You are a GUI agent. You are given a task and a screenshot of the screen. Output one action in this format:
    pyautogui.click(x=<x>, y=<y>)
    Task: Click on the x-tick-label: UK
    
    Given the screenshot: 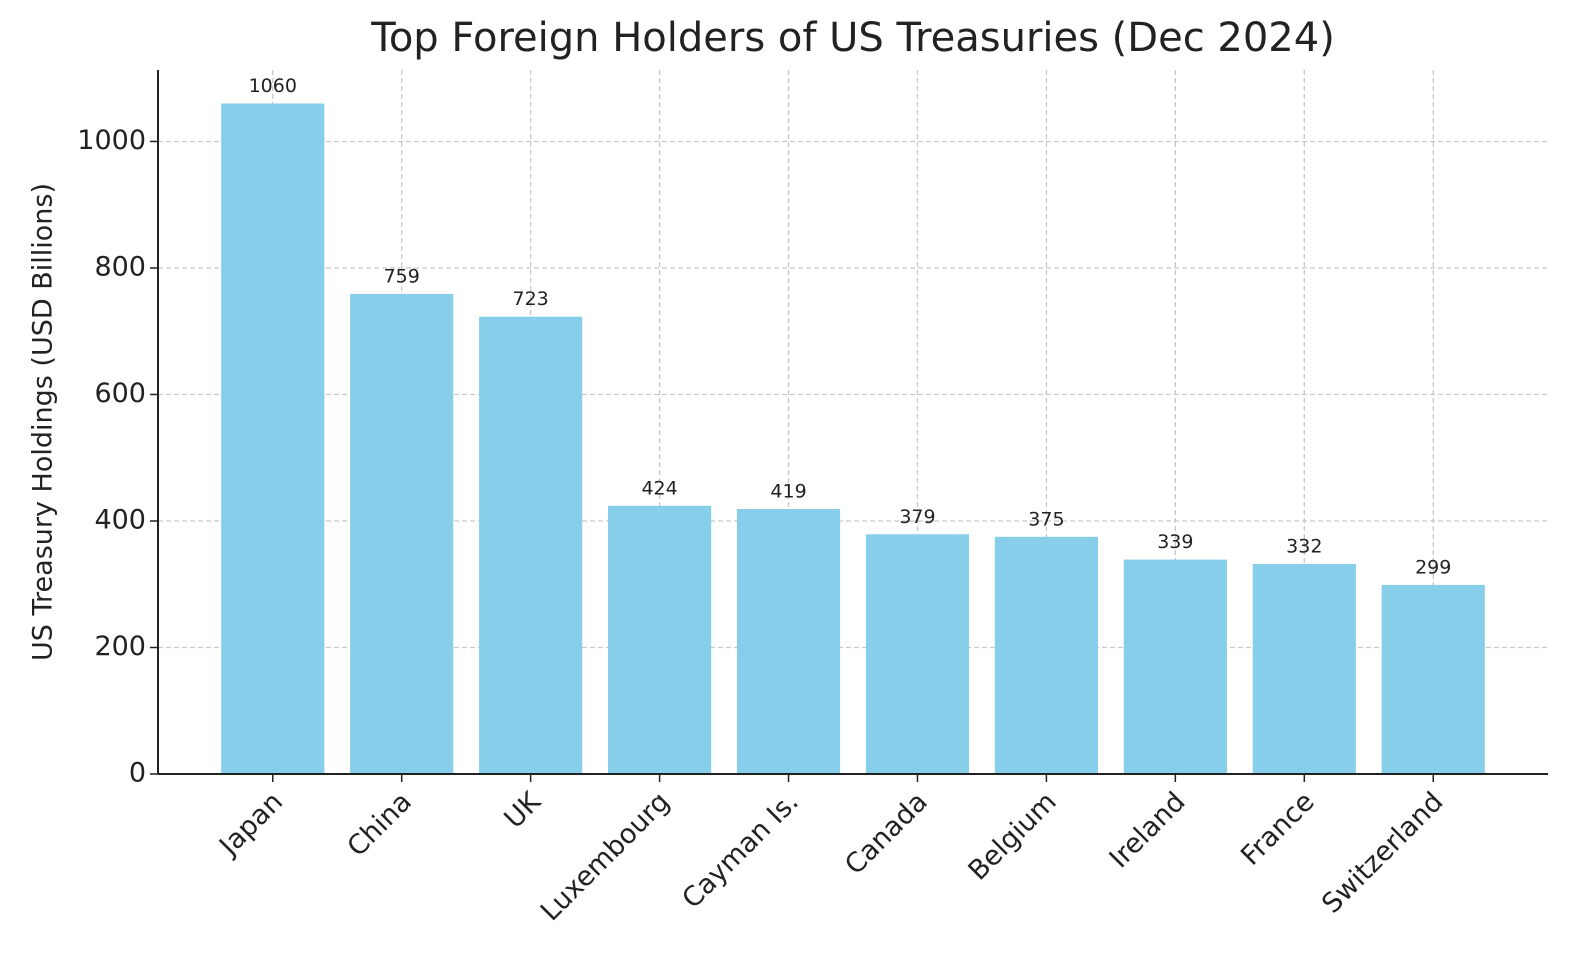 What is the action you would take?
    pyautogui.click(x=522, y=809)
    